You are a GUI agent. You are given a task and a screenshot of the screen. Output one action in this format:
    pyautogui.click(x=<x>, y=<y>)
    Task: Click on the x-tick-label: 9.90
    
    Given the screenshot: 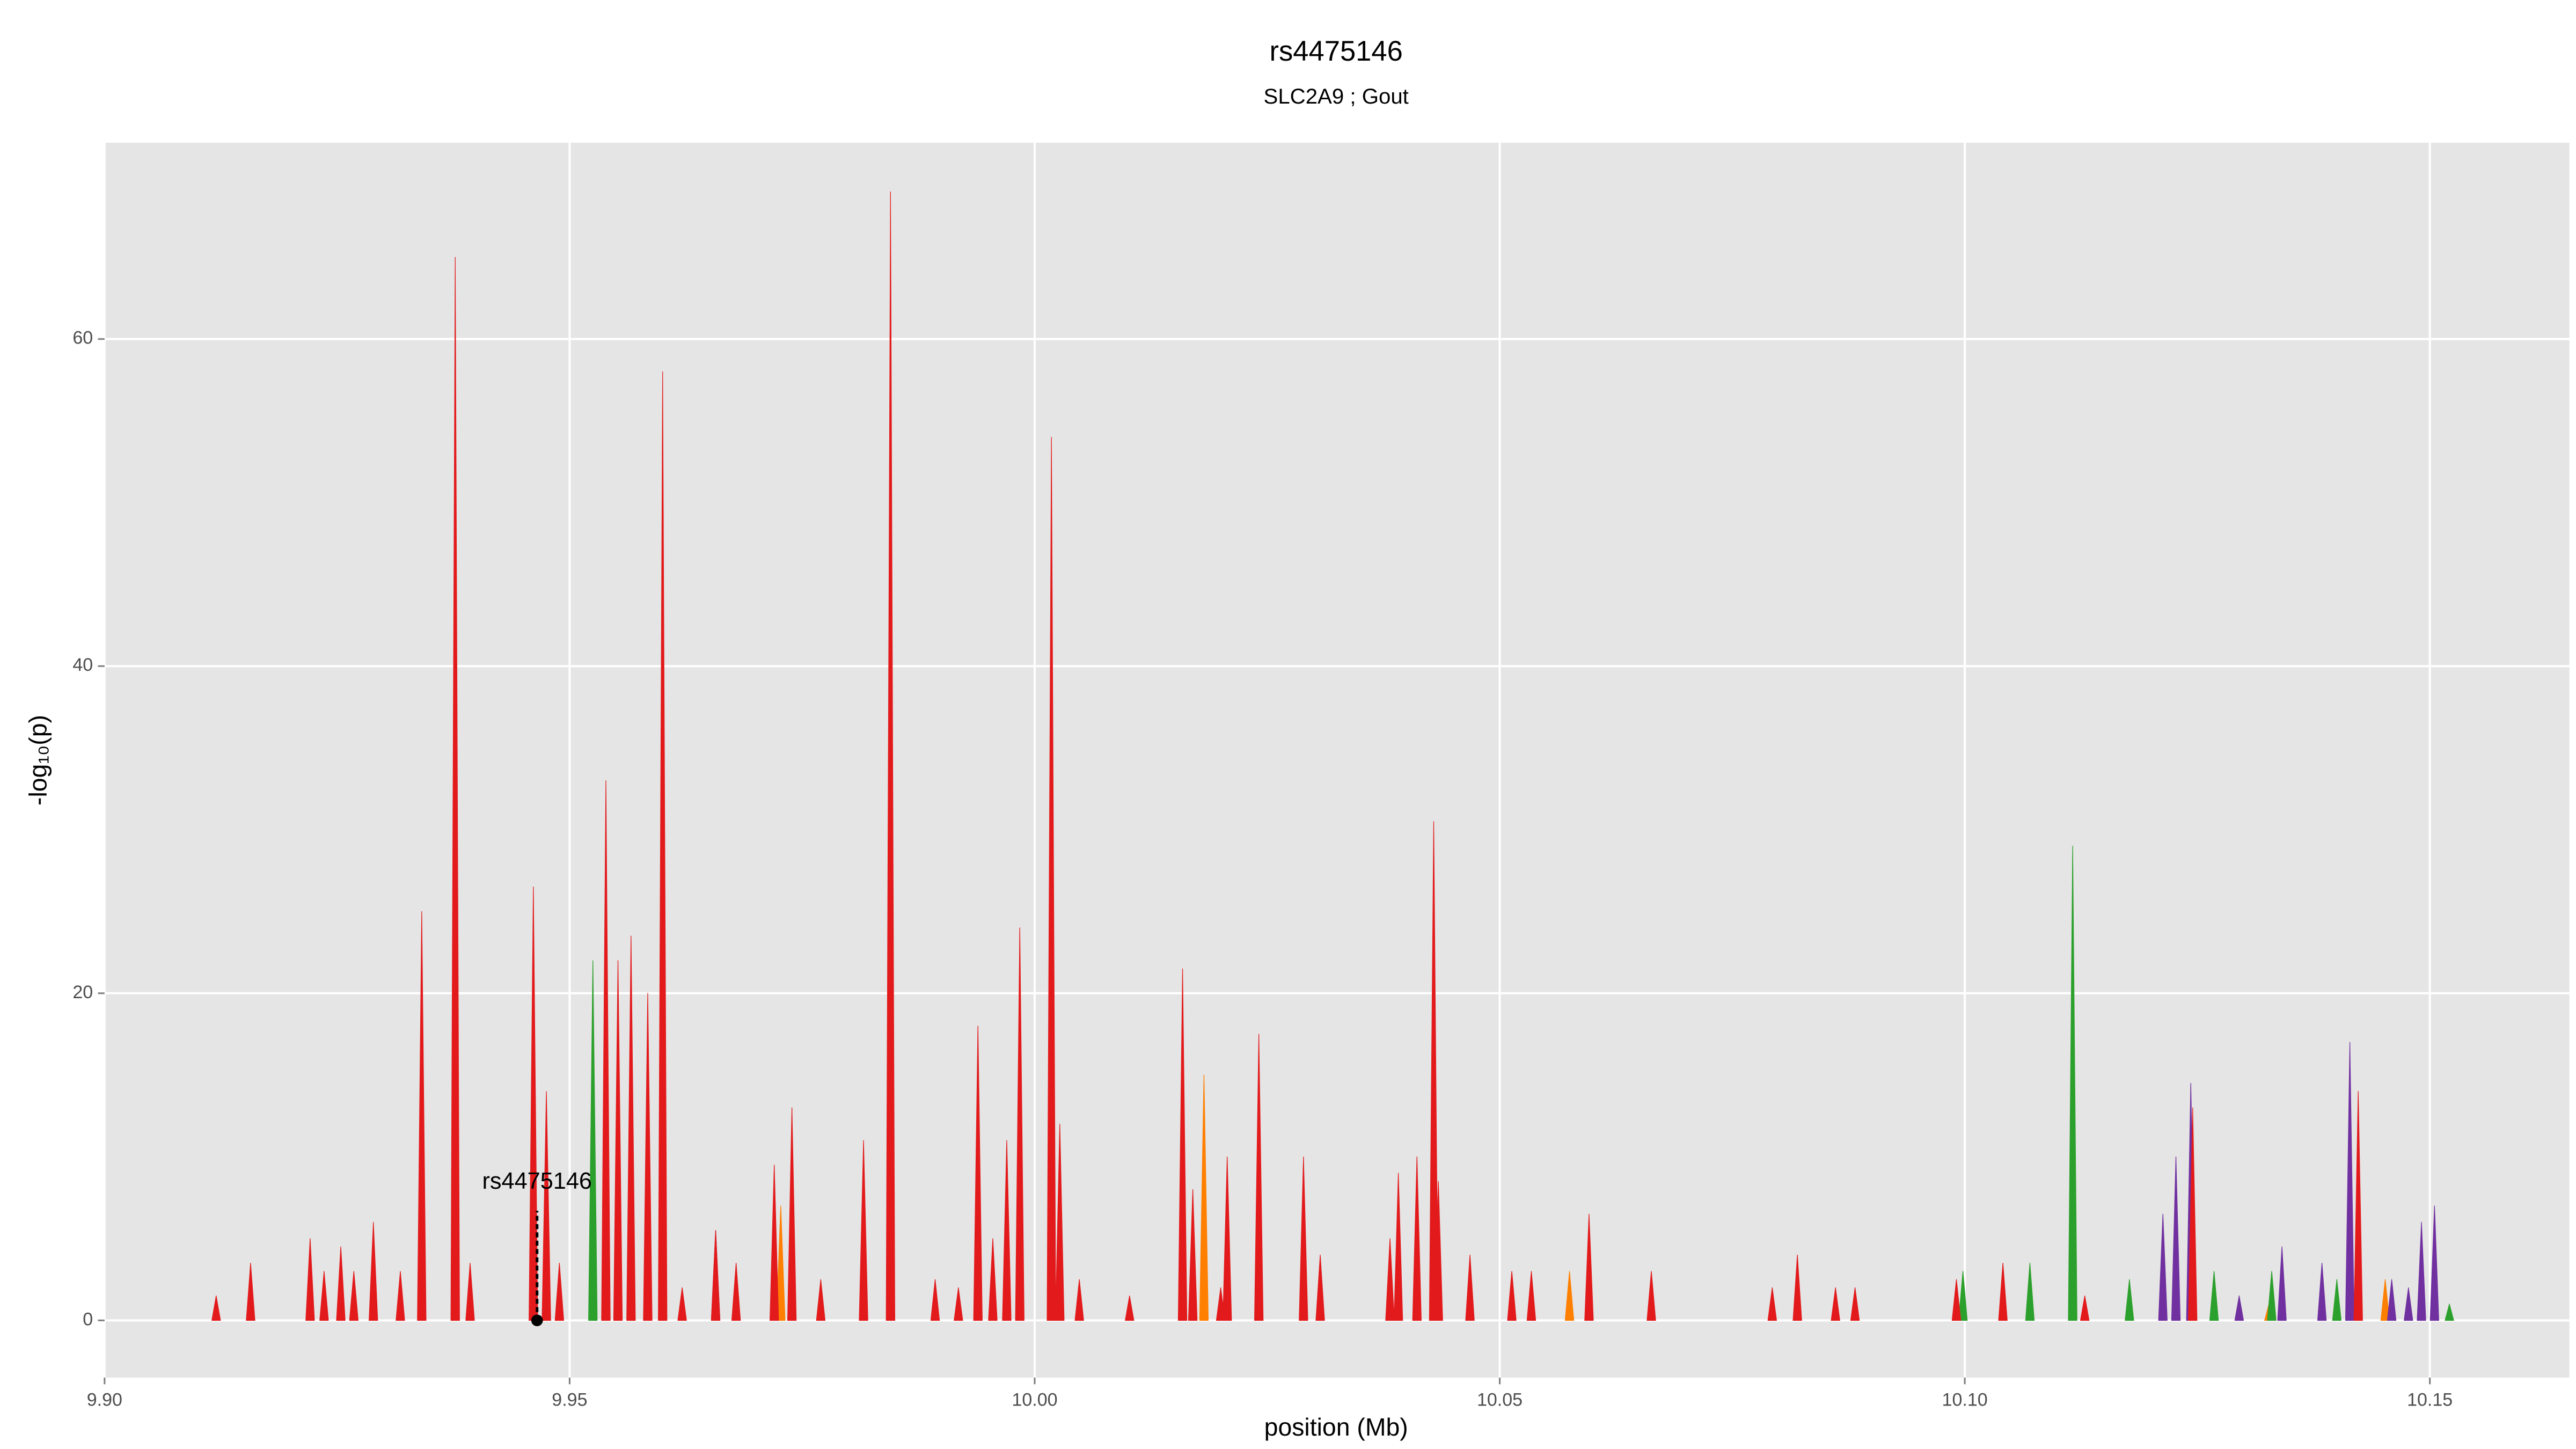 What is the action you would take?
    pyautogui.click(x=104, y=1399)
    